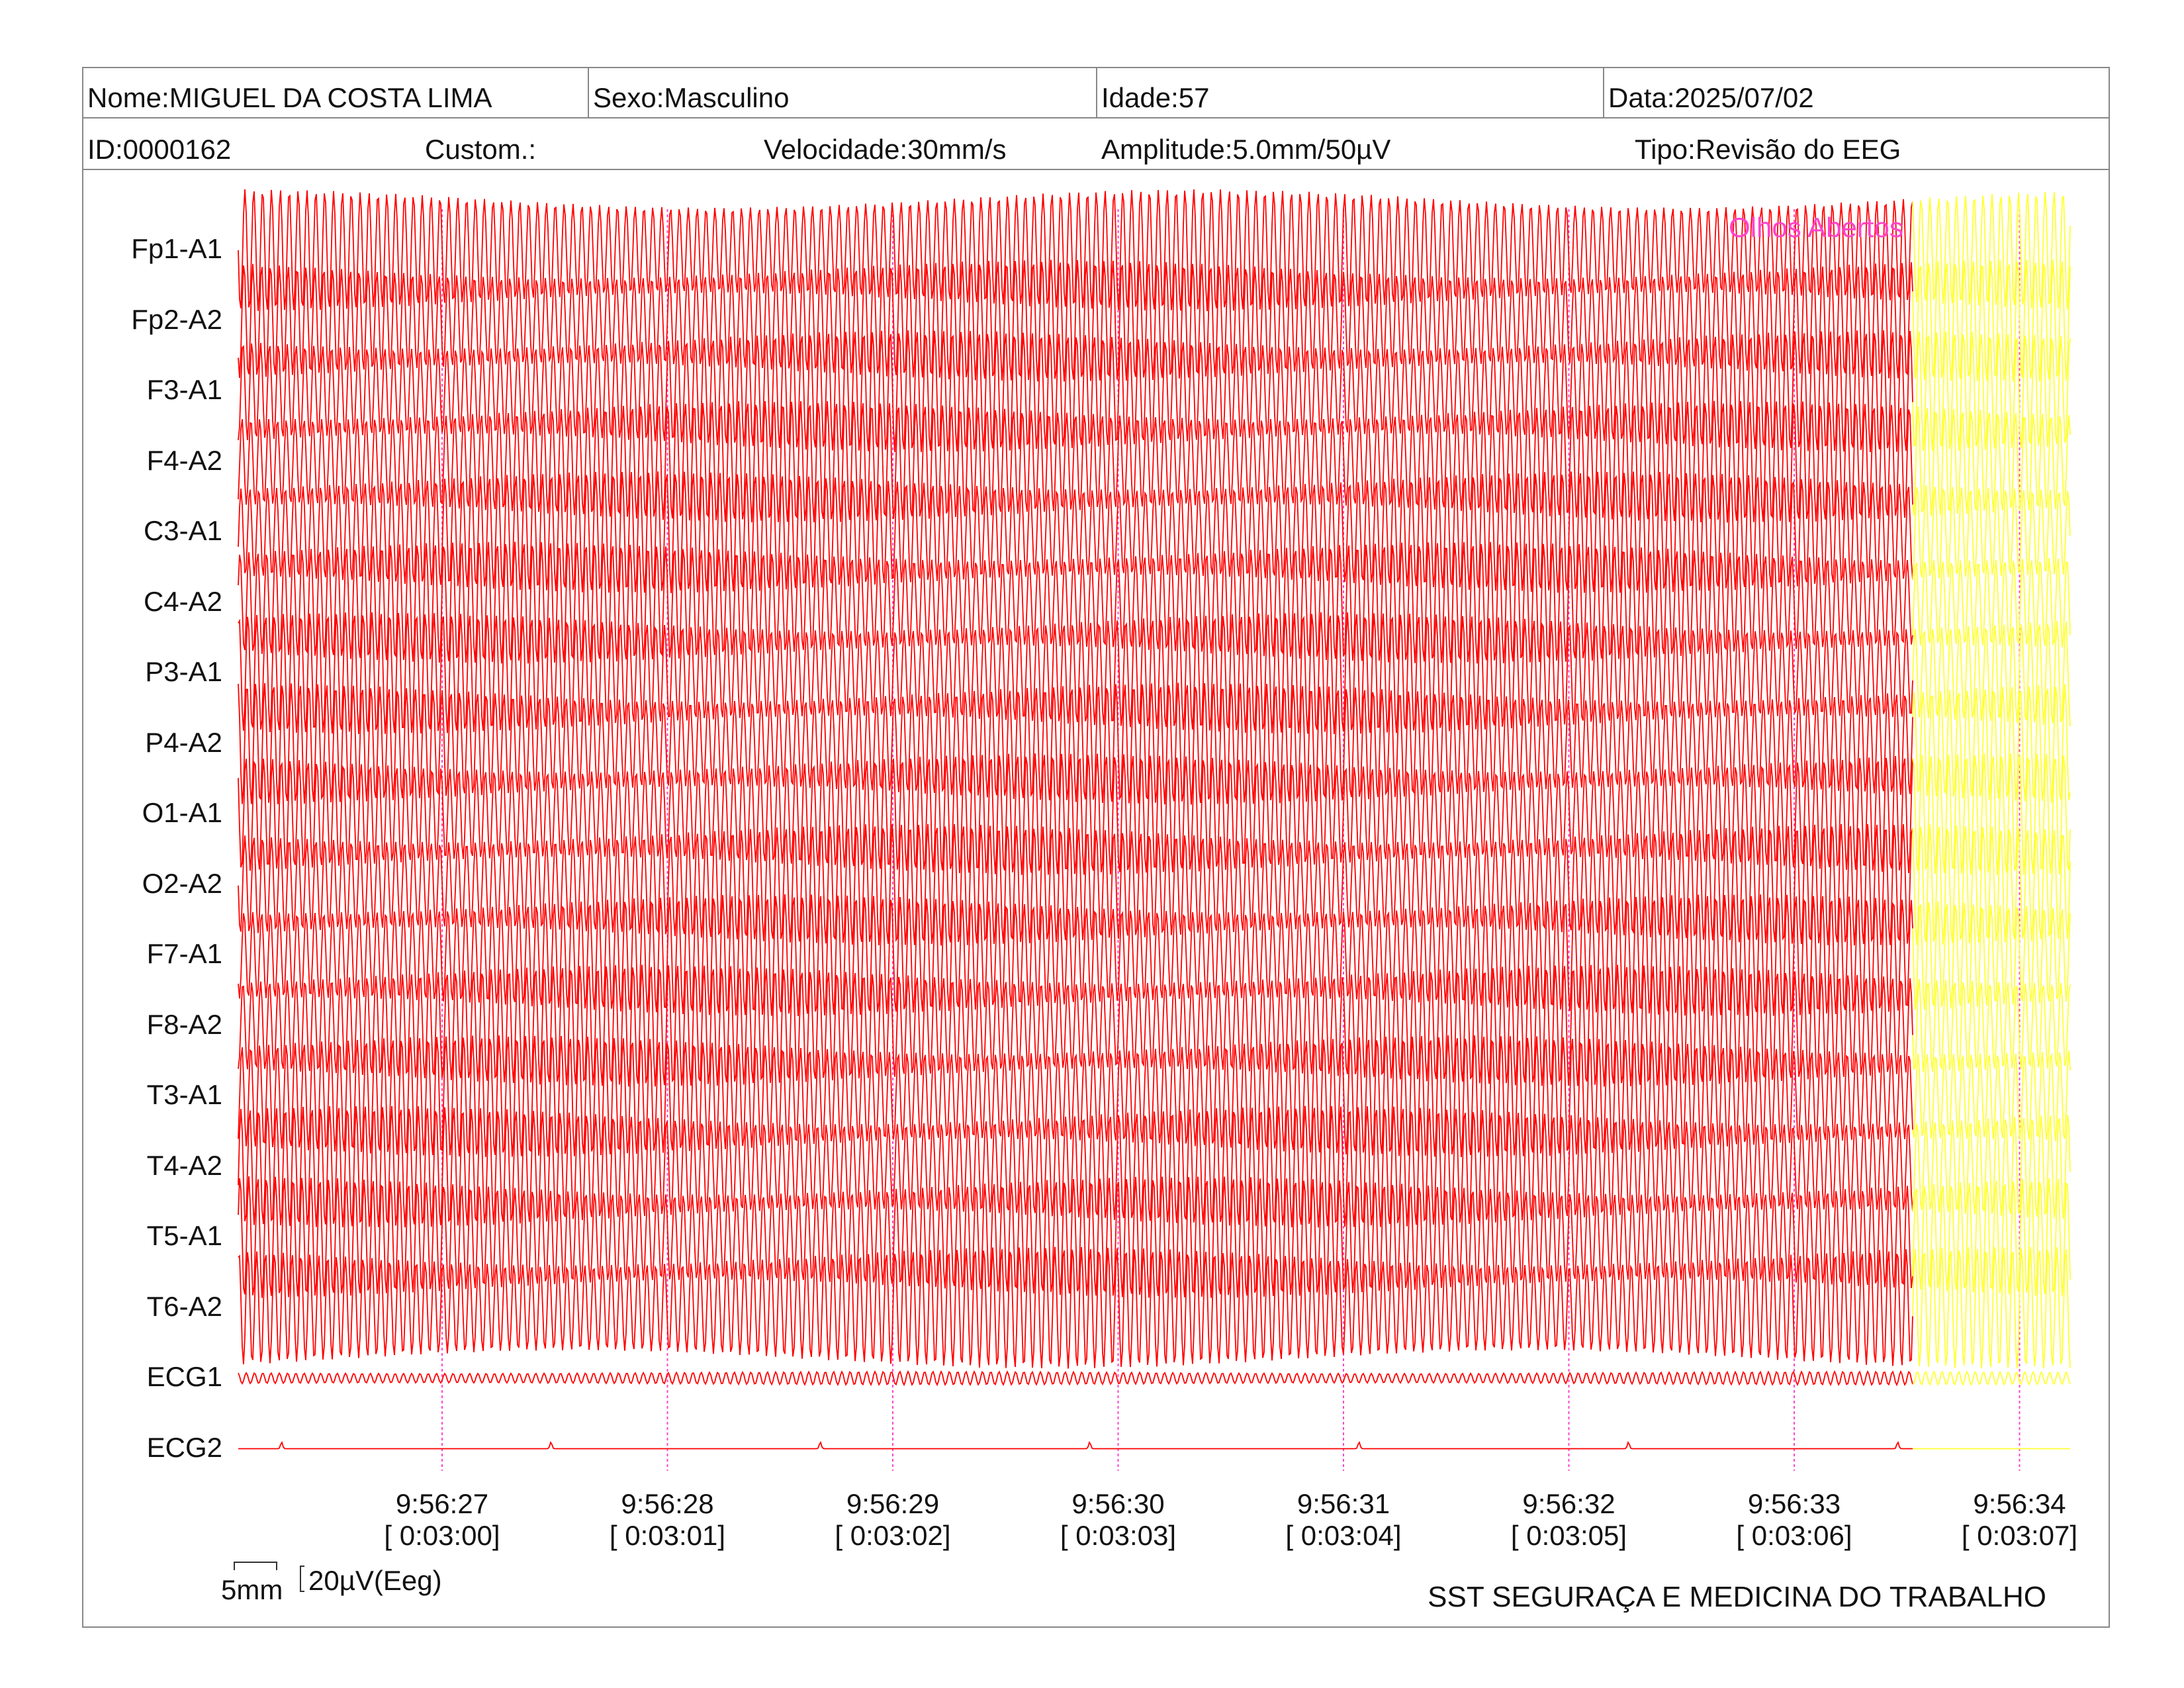  What do you see at coordinates (1794, 1535) in the screenshot?
I see `time-tick-elapsed: [ 0:03:06]` at bounding box center [1794, 1535].